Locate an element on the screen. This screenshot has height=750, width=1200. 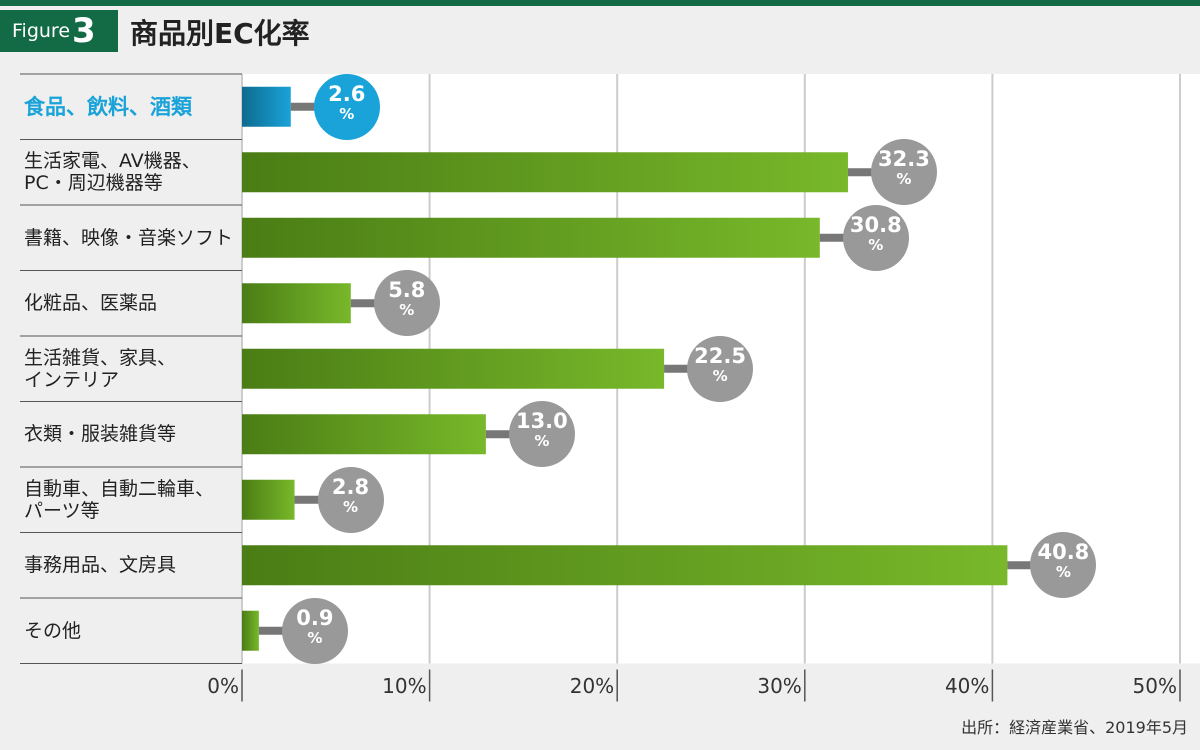
figure-badge: Figure 3 is located at coordinates (59, 31).